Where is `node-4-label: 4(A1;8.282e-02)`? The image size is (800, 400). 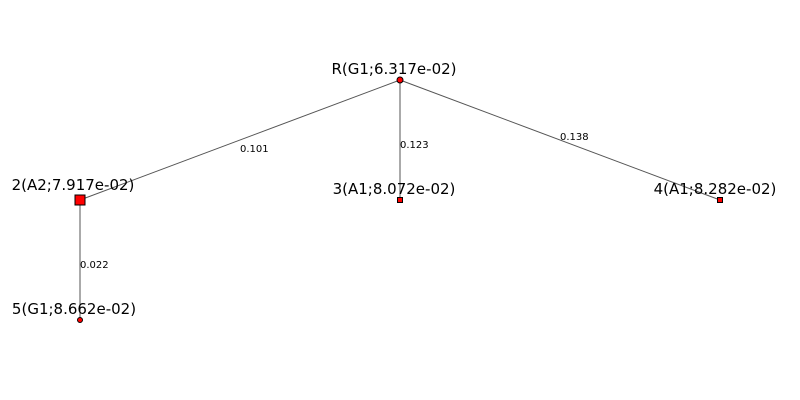 node-4-label: 4(A1;8.282e-02) is located at coordinates (715, 189).